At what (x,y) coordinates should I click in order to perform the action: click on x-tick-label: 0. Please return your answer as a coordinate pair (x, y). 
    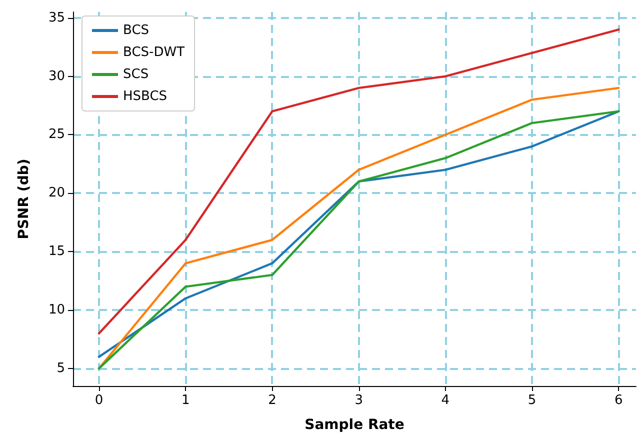
    Looking at the image, I should click on (99, 400).